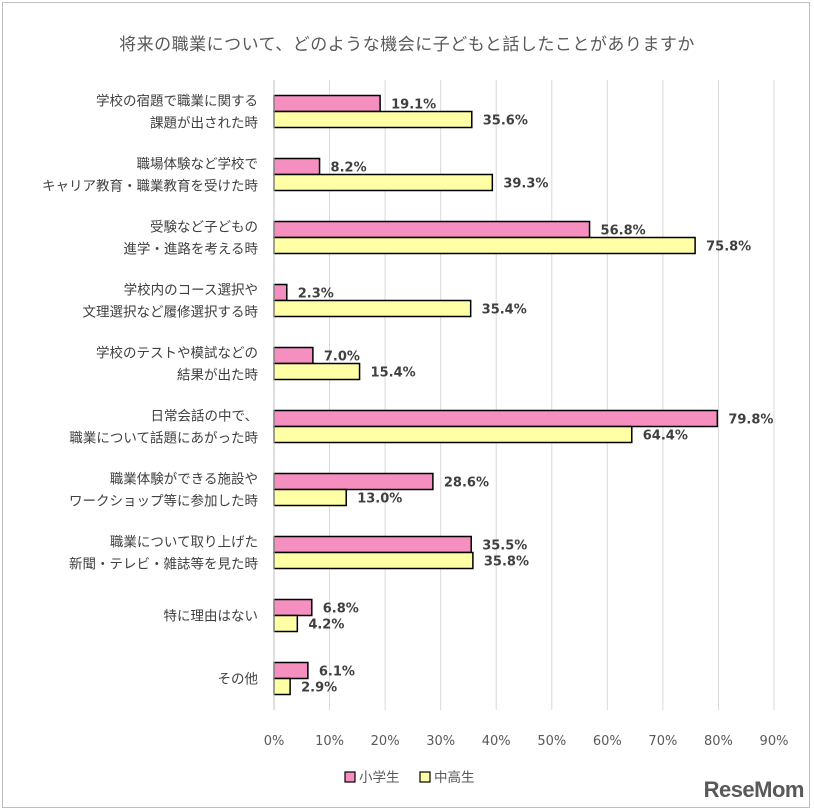  Describe the element at coordinates (337, 672) in the screenshot. I see `data-label: 6.1%` at that location.